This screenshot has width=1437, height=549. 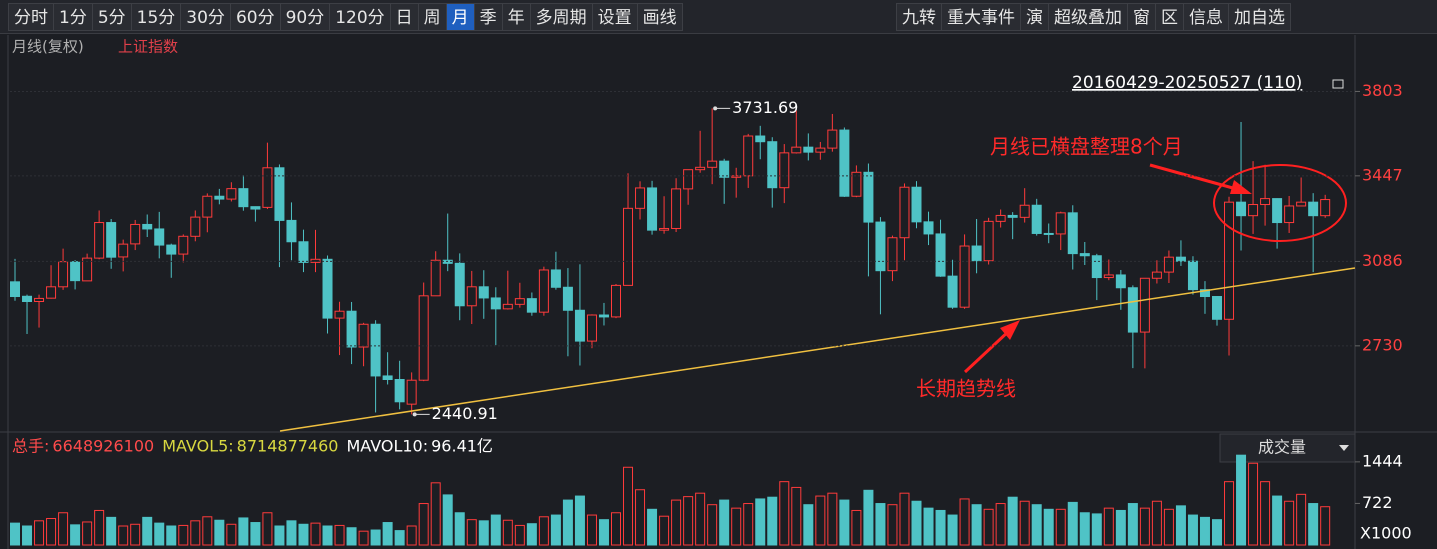 I want to click on y-tick-label: 3447, so click(x=1382, y=174).